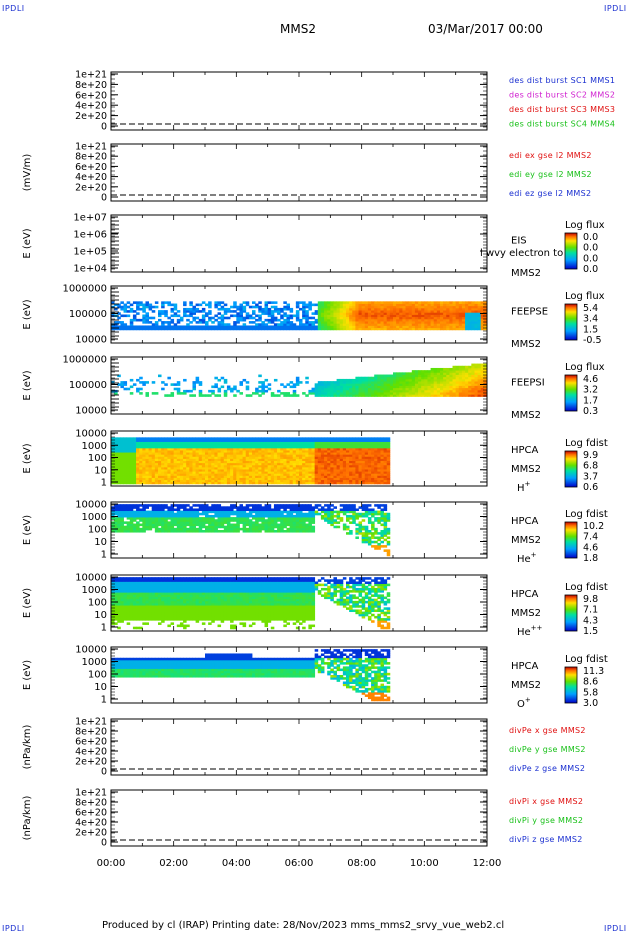 The width and height of the screenshot is (630, 934). Describe the element at coordinates (590, 487) in the screenshot. I see `colorbar-tick-label: 0.6` at that location.